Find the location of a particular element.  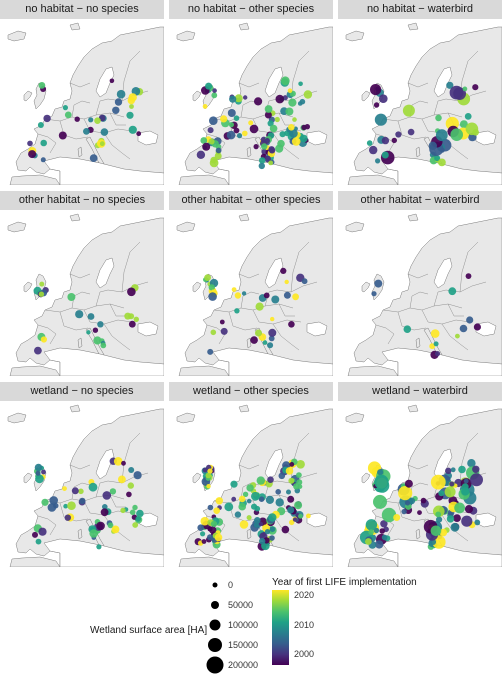

facet-panel: wetland − other species is located at coordinates (251, 474).